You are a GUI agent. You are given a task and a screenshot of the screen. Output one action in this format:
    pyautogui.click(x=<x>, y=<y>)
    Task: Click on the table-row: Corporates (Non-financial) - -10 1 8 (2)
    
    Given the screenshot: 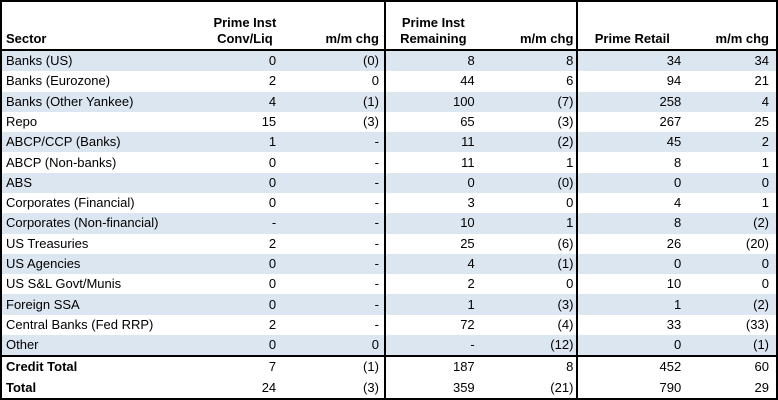 What is the action you would take?
    pyautogui.click(x=389, y=223)
    